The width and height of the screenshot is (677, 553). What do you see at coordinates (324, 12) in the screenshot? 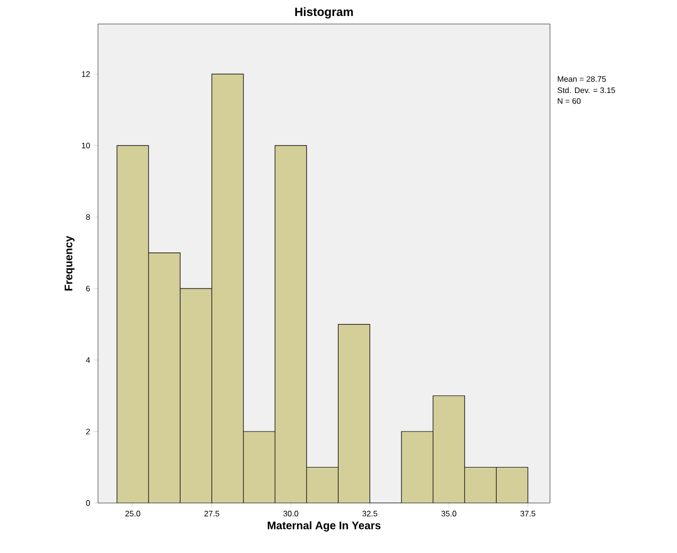
I see `chart-title: Histogram` at bounding box center [324, 12].